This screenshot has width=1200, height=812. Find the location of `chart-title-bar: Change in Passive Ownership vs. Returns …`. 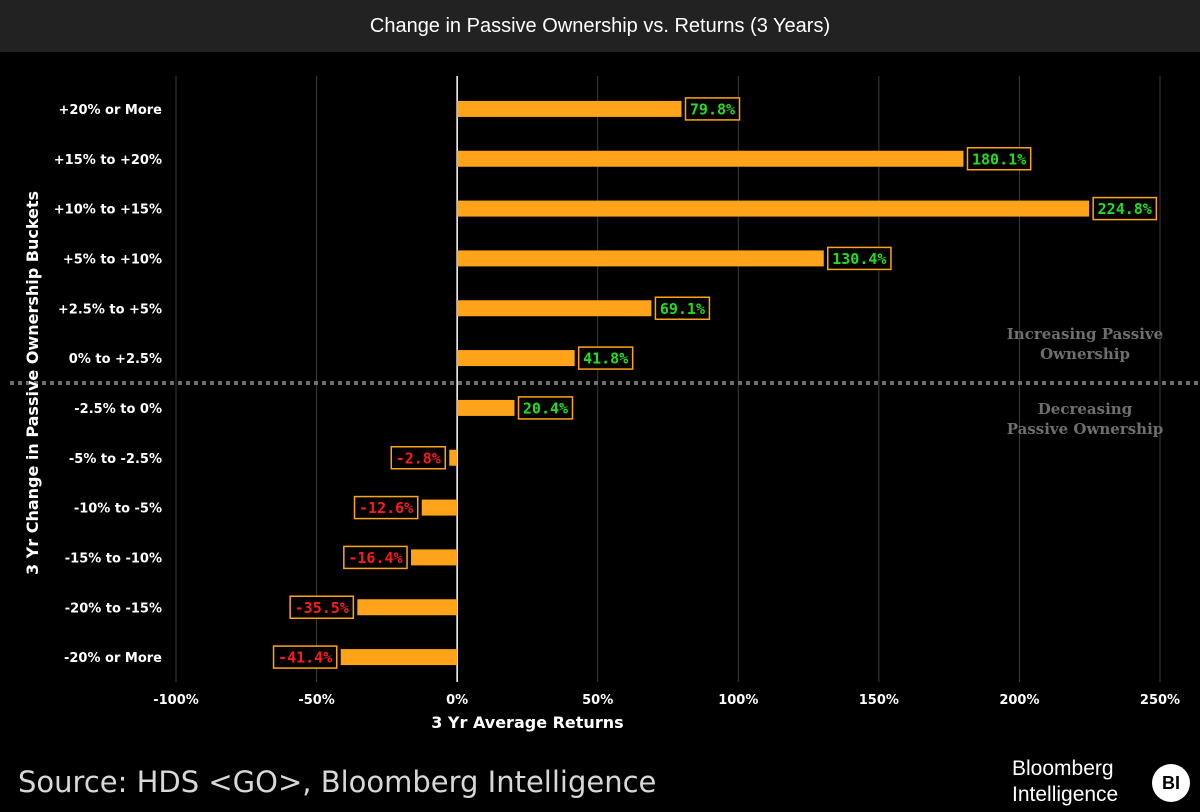

chart-title-bar: Change in Passive Ownership vs. Returns … is located at coordinates (600, 26).